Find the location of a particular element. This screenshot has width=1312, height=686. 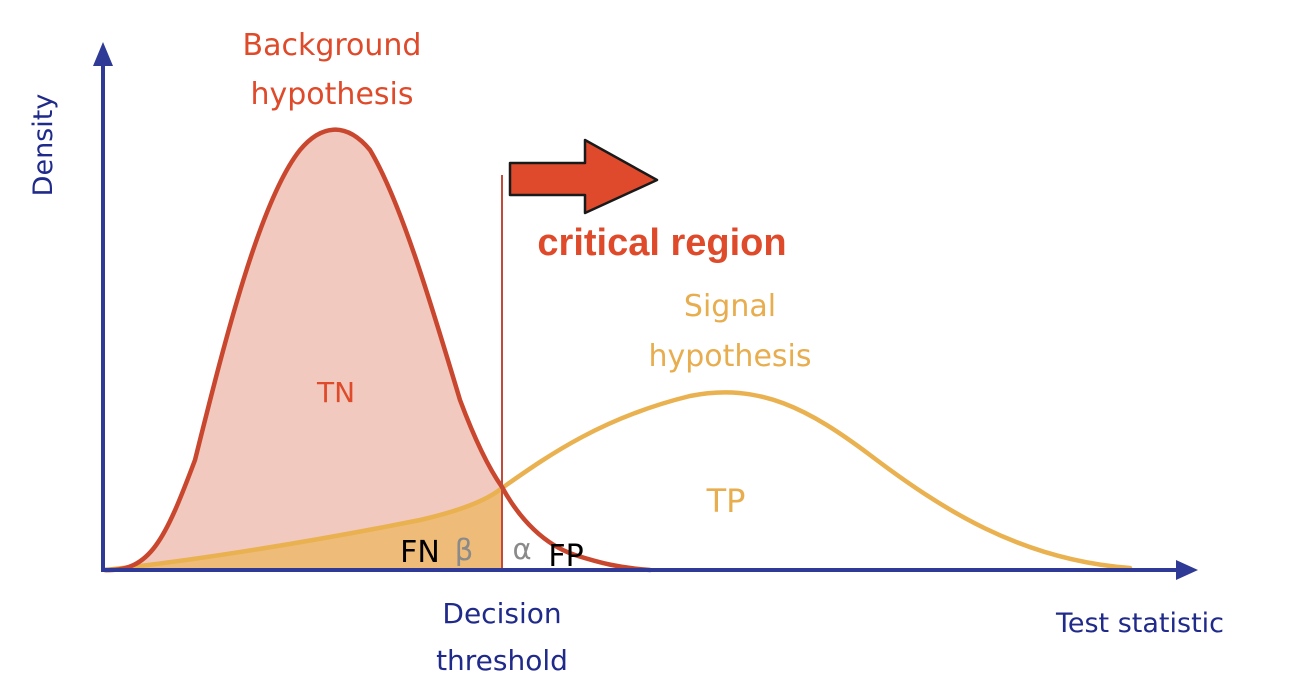

beta-symbol: β is located at coordinates (464, 550).